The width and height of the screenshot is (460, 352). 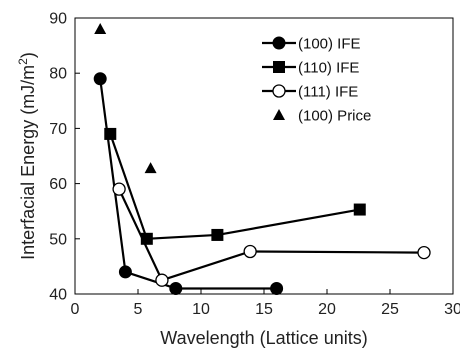 I want to click on legend-item-4-marker, so click(x=279, y=114).